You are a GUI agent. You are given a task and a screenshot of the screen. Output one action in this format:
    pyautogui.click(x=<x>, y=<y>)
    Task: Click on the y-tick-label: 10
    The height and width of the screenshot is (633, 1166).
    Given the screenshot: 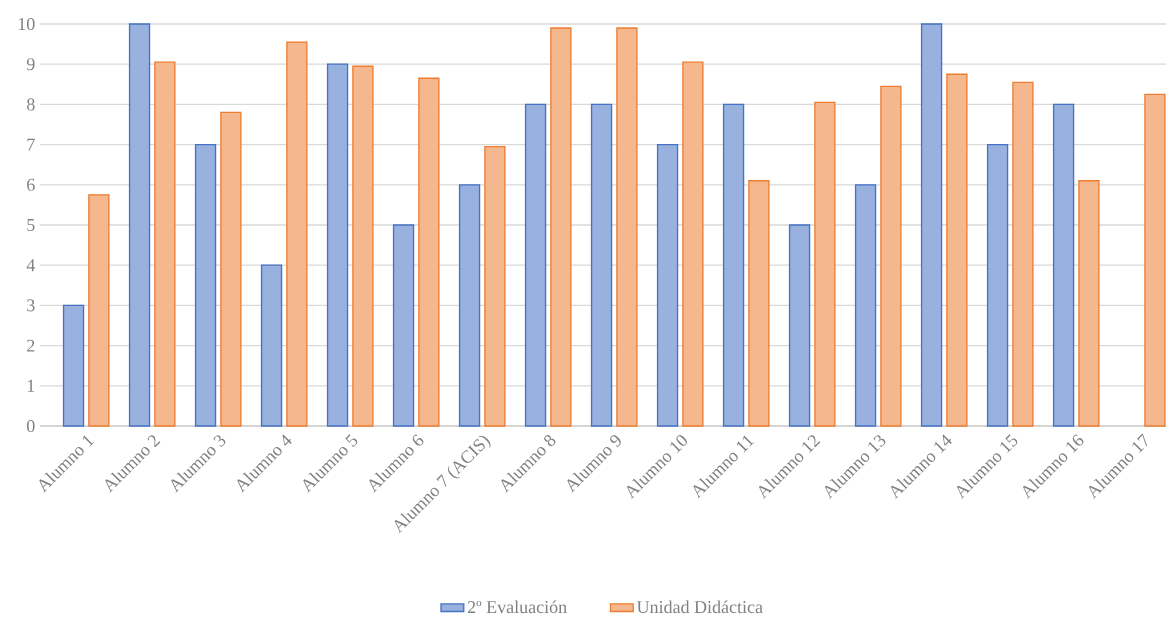 What is the action you would take?
    pyautogui.click(x=26, y=24)
    